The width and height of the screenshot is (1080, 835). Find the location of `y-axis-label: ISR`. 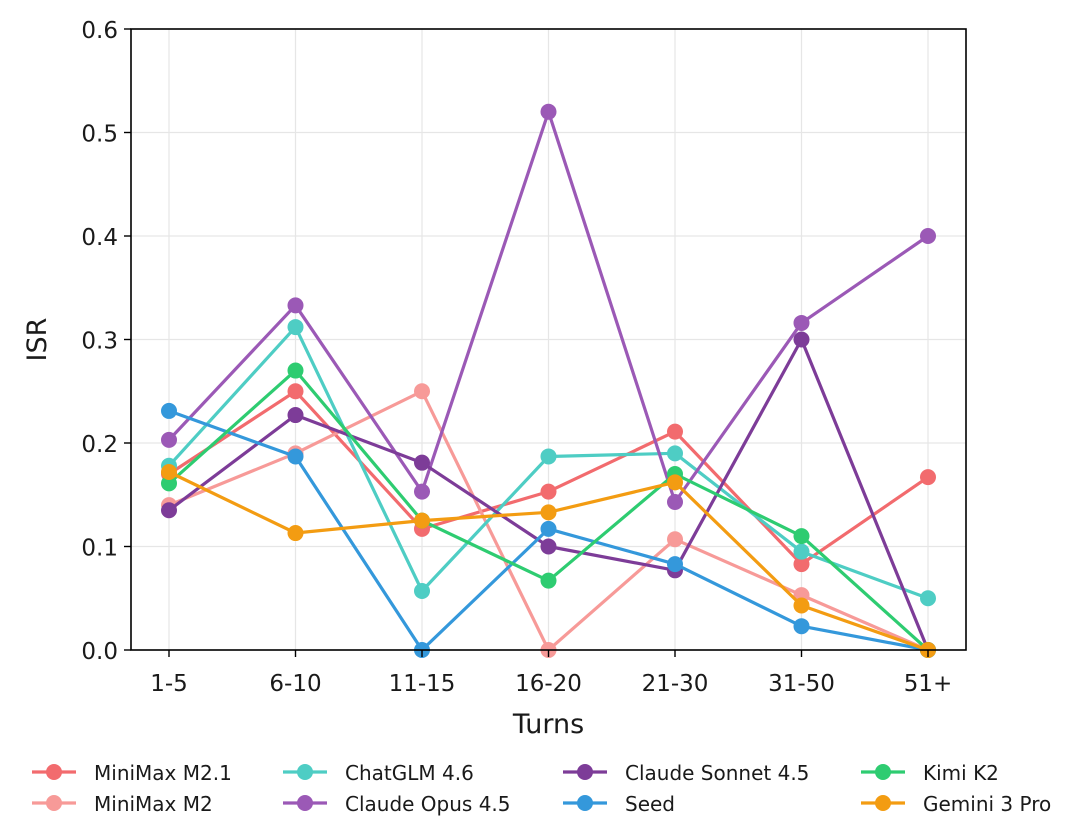

y-axis-label: ISR is located at coordinates (37, 340).